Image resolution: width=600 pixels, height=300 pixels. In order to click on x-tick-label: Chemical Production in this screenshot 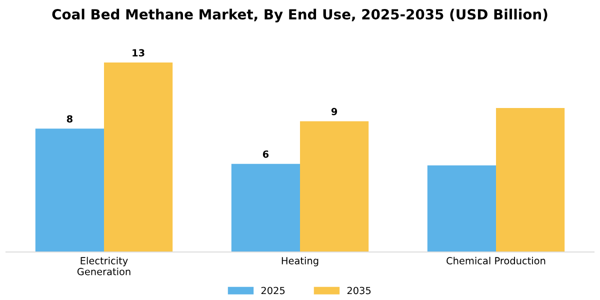, I will do `click(496, 260)`.